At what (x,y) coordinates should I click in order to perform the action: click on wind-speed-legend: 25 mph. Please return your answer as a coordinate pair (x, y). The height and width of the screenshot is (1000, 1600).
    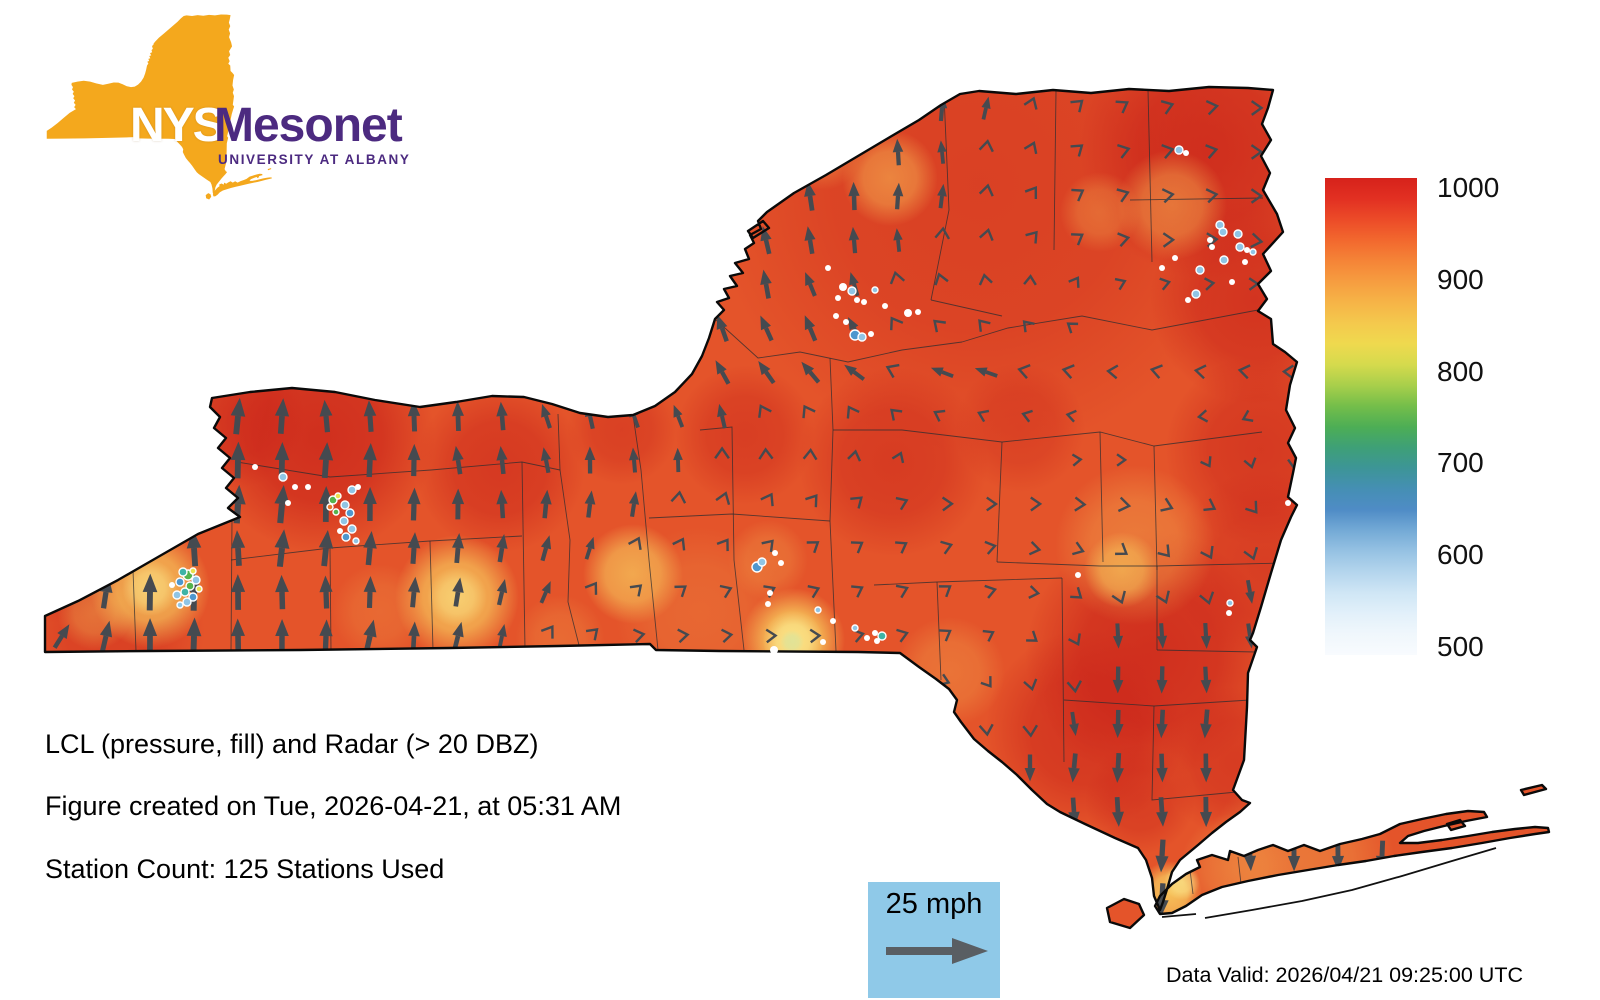
    Looking at the image, I should click on (934, 940).